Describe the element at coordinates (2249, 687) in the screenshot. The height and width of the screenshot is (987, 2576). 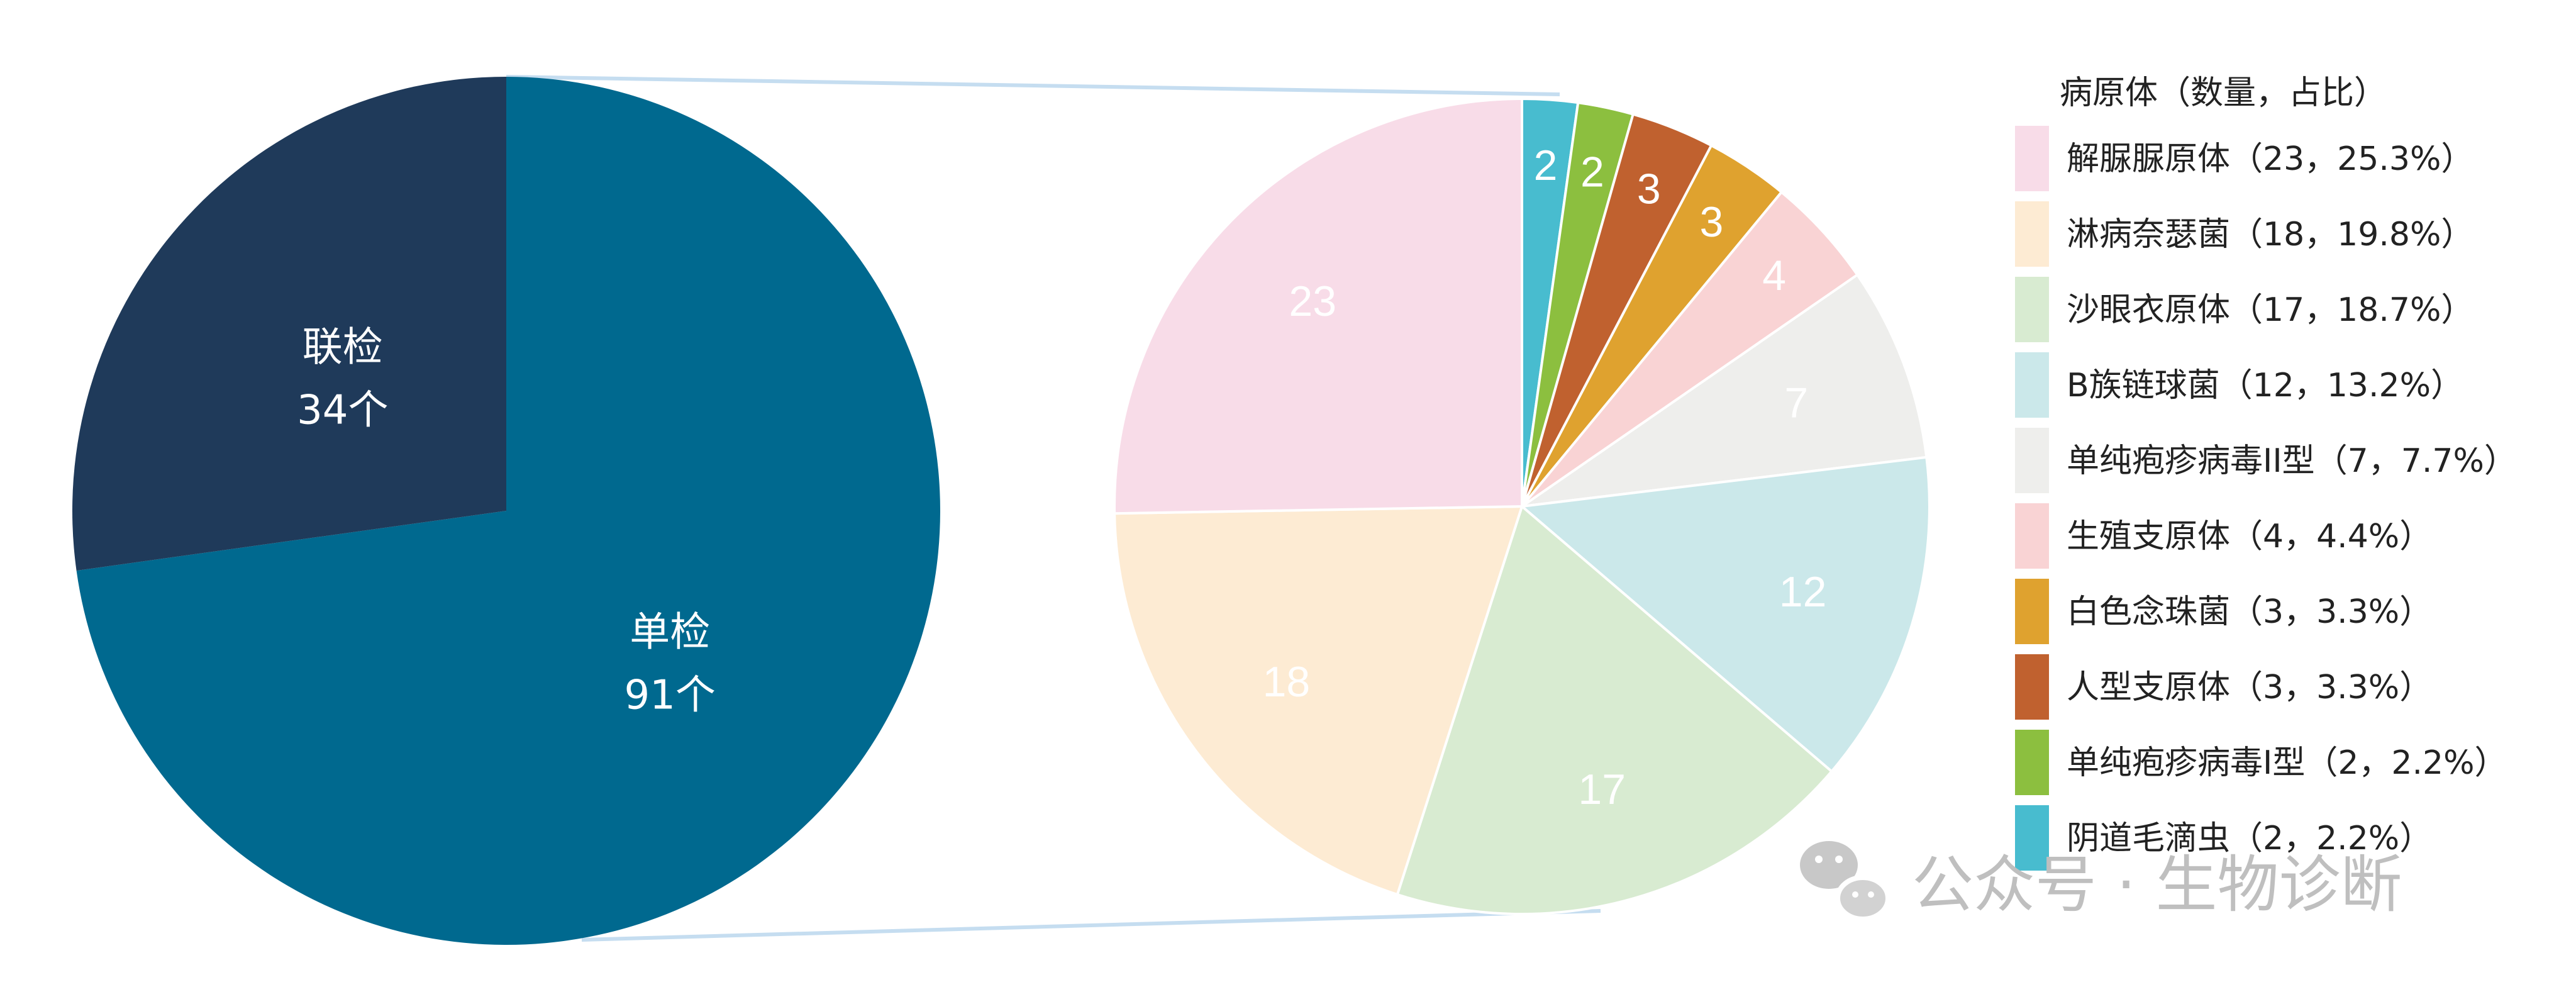
I see `legend-entry-7: 人型支原体（3，3.3%）` at that location.